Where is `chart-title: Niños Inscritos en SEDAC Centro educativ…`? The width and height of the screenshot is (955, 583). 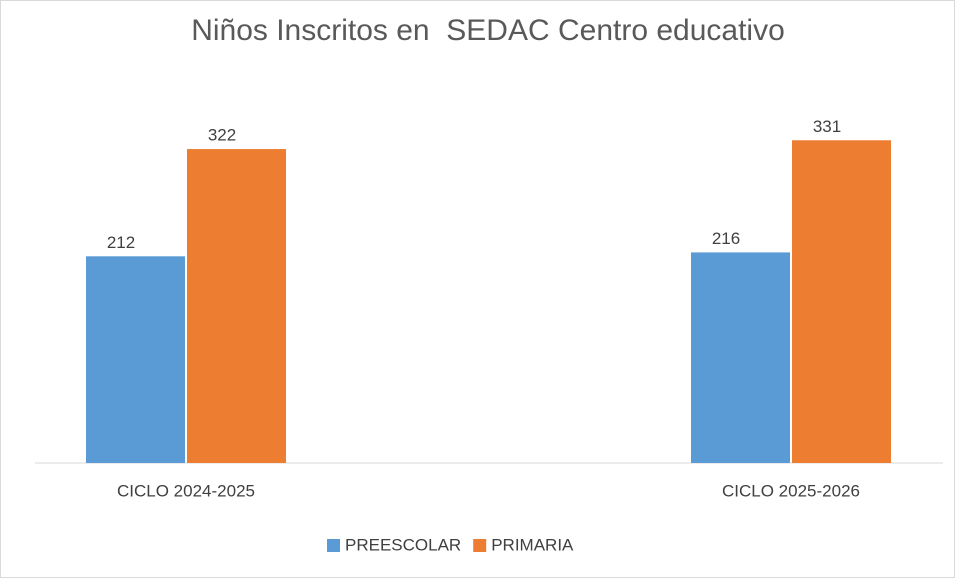
chart-title: Niños Inscritos en SEDAC Centro educativ… is located at coordinates (488, 30).